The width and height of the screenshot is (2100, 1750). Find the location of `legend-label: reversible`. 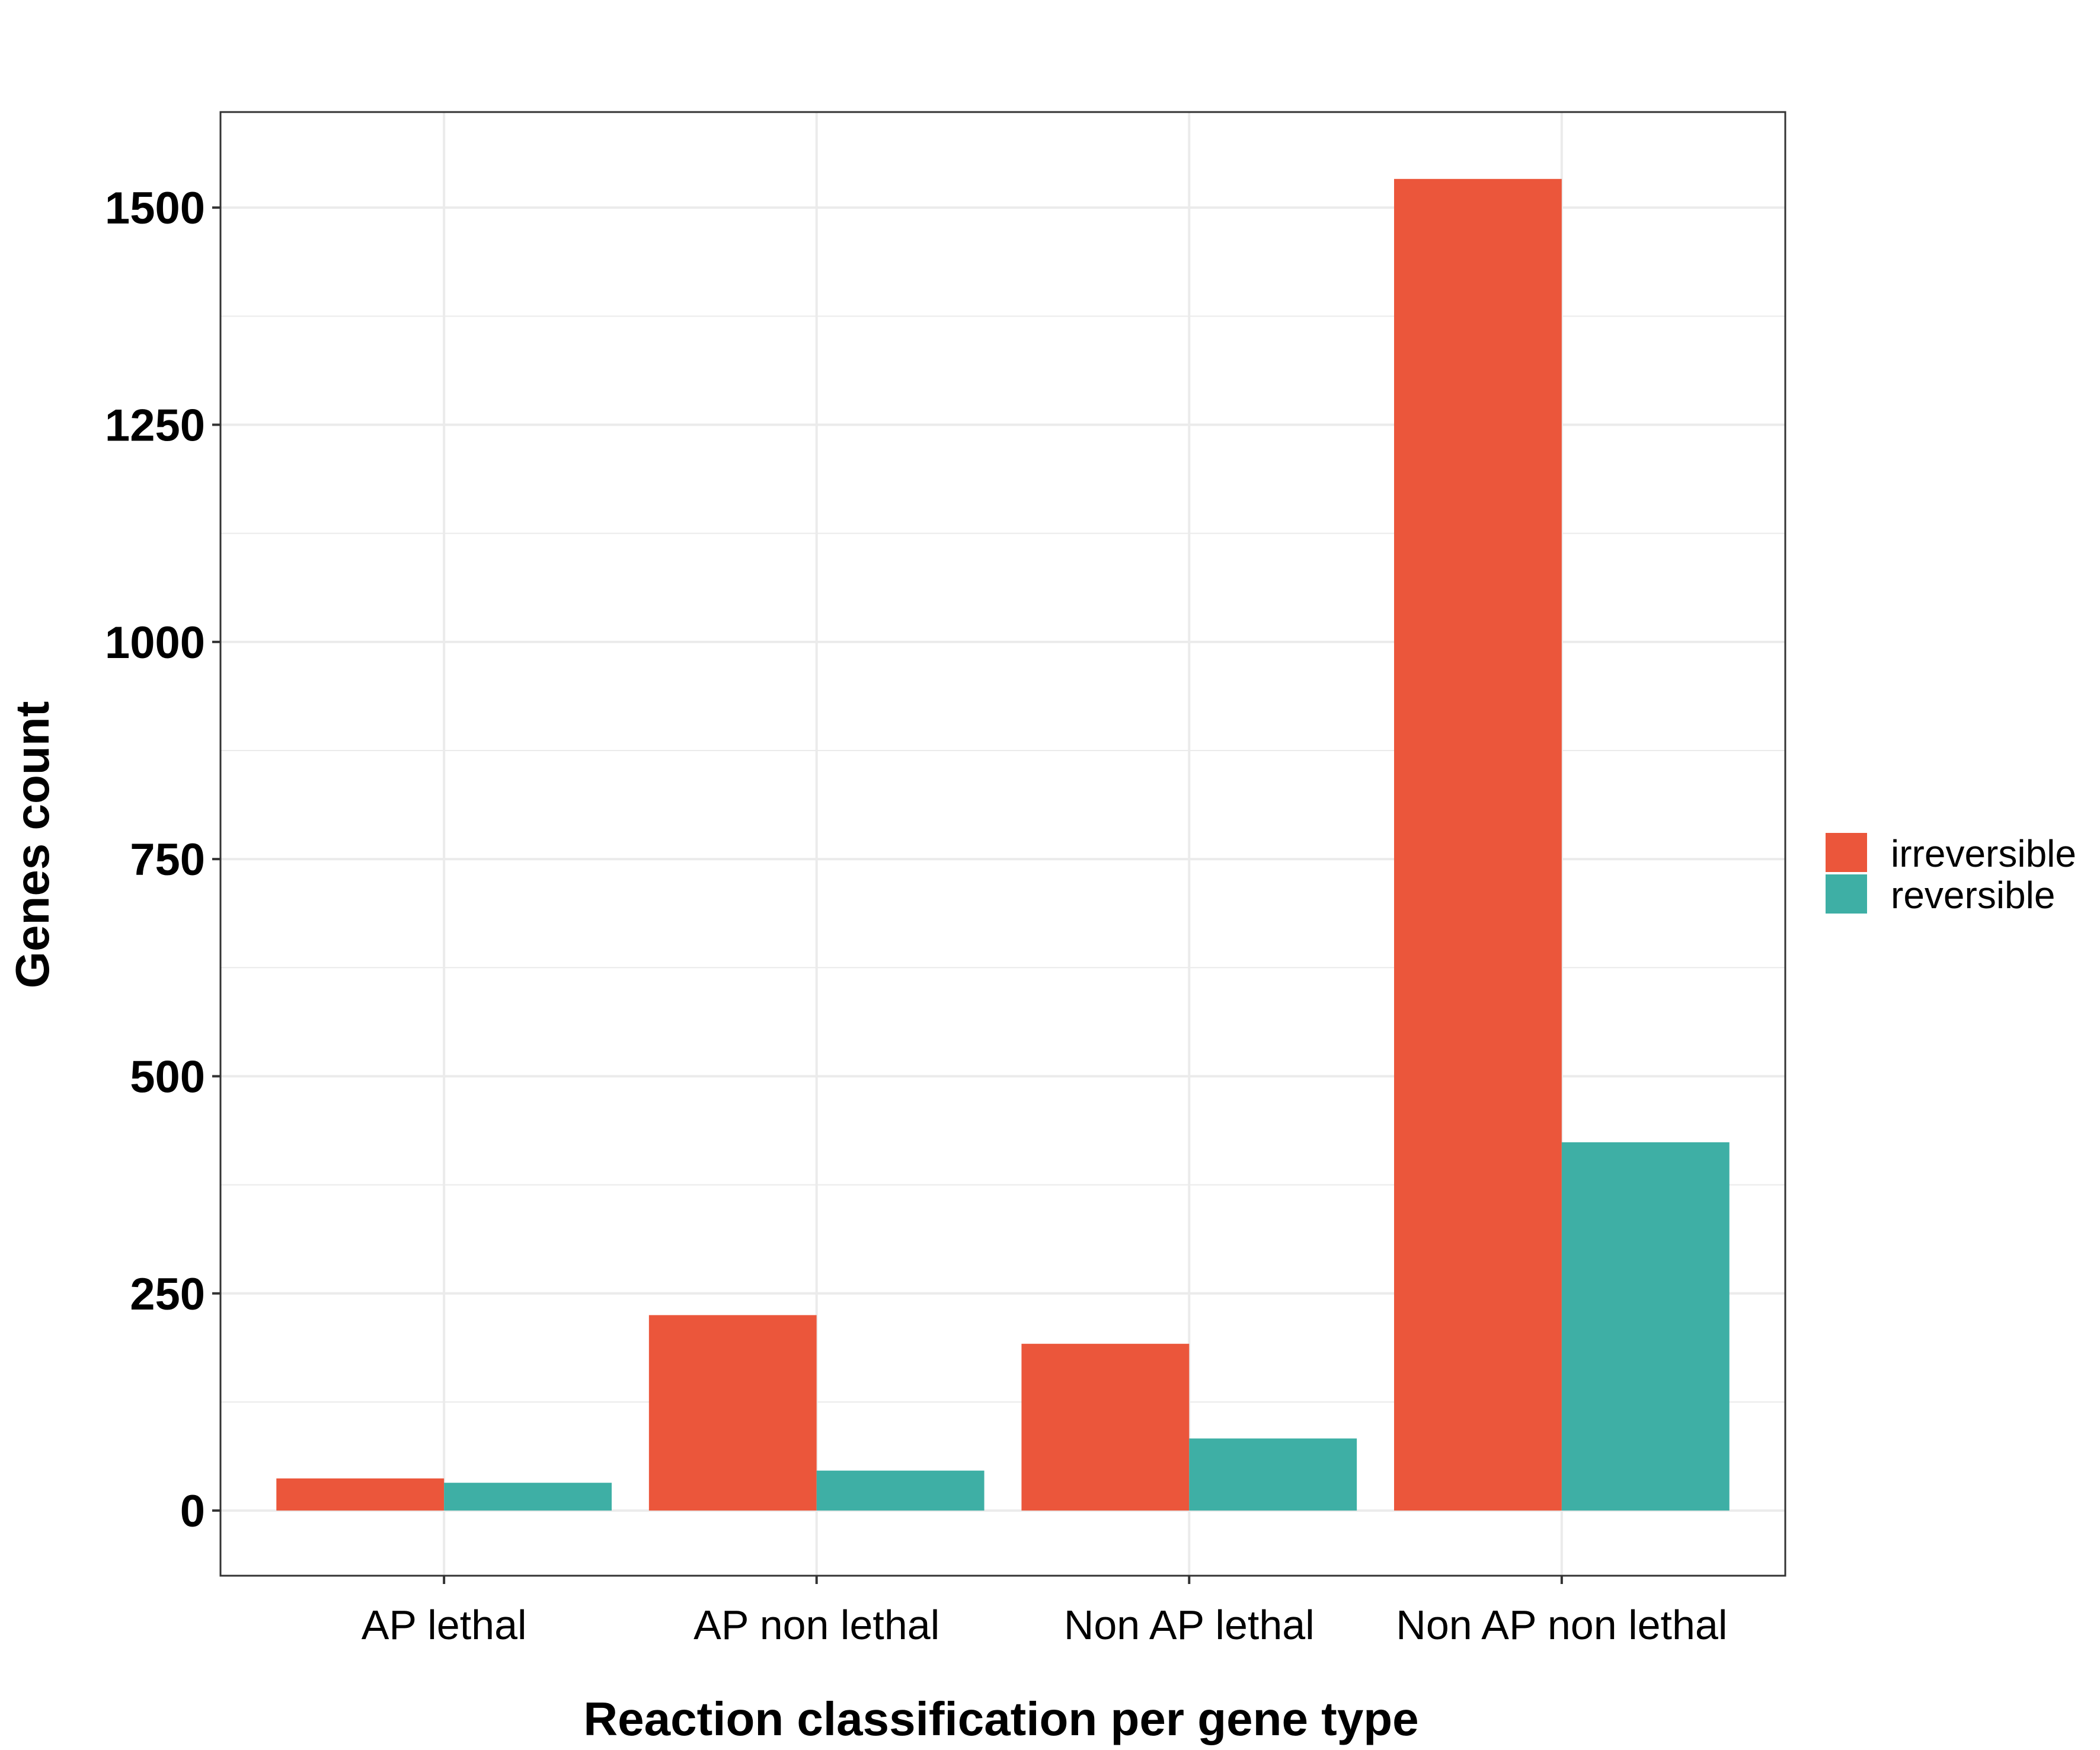

legend-label: reversible is located at coordinates (1973, 895).